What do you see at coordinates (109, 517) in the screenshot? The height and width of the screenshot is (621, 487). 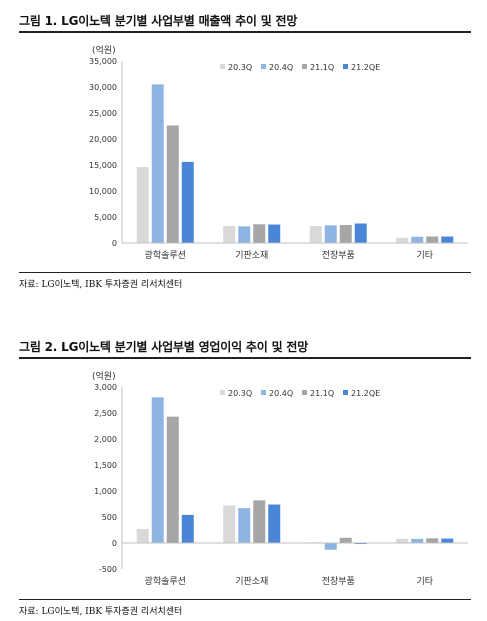 I see `y-tick-label: 500` at bounding box center [109, 517].